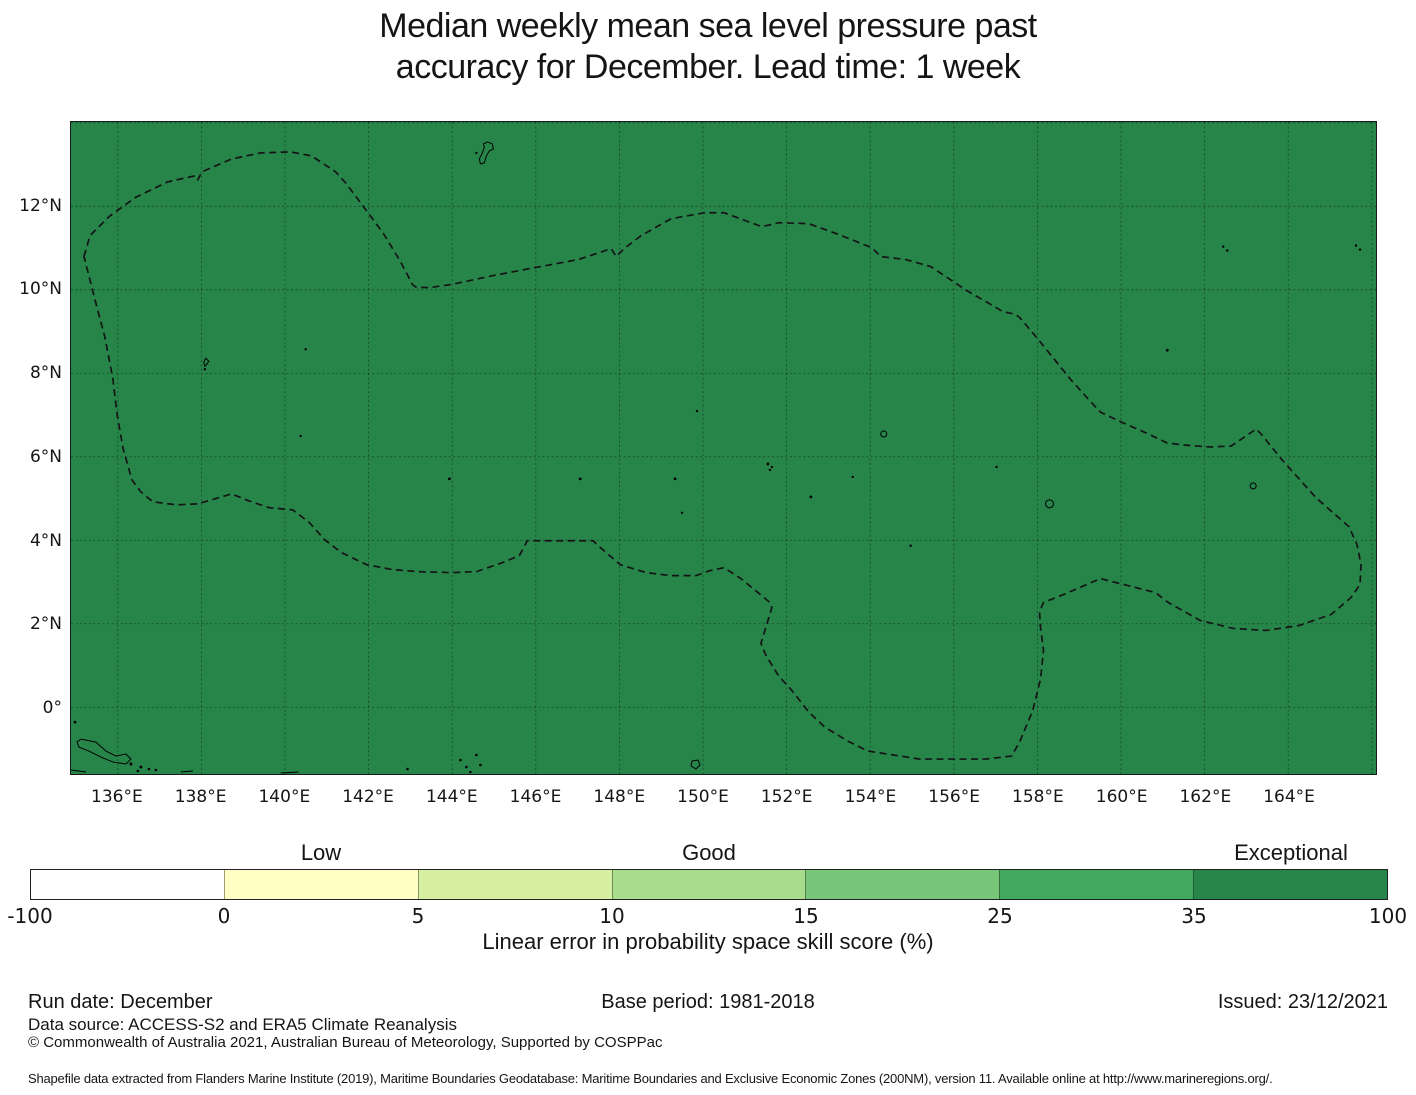 Image resolution: width=1416 pixels, height=1095 pixels. What do you see at coordinates (45, 624) in the screenshot?
I see `lat-tick-label: 2°N` at bounding box center [45, 624].